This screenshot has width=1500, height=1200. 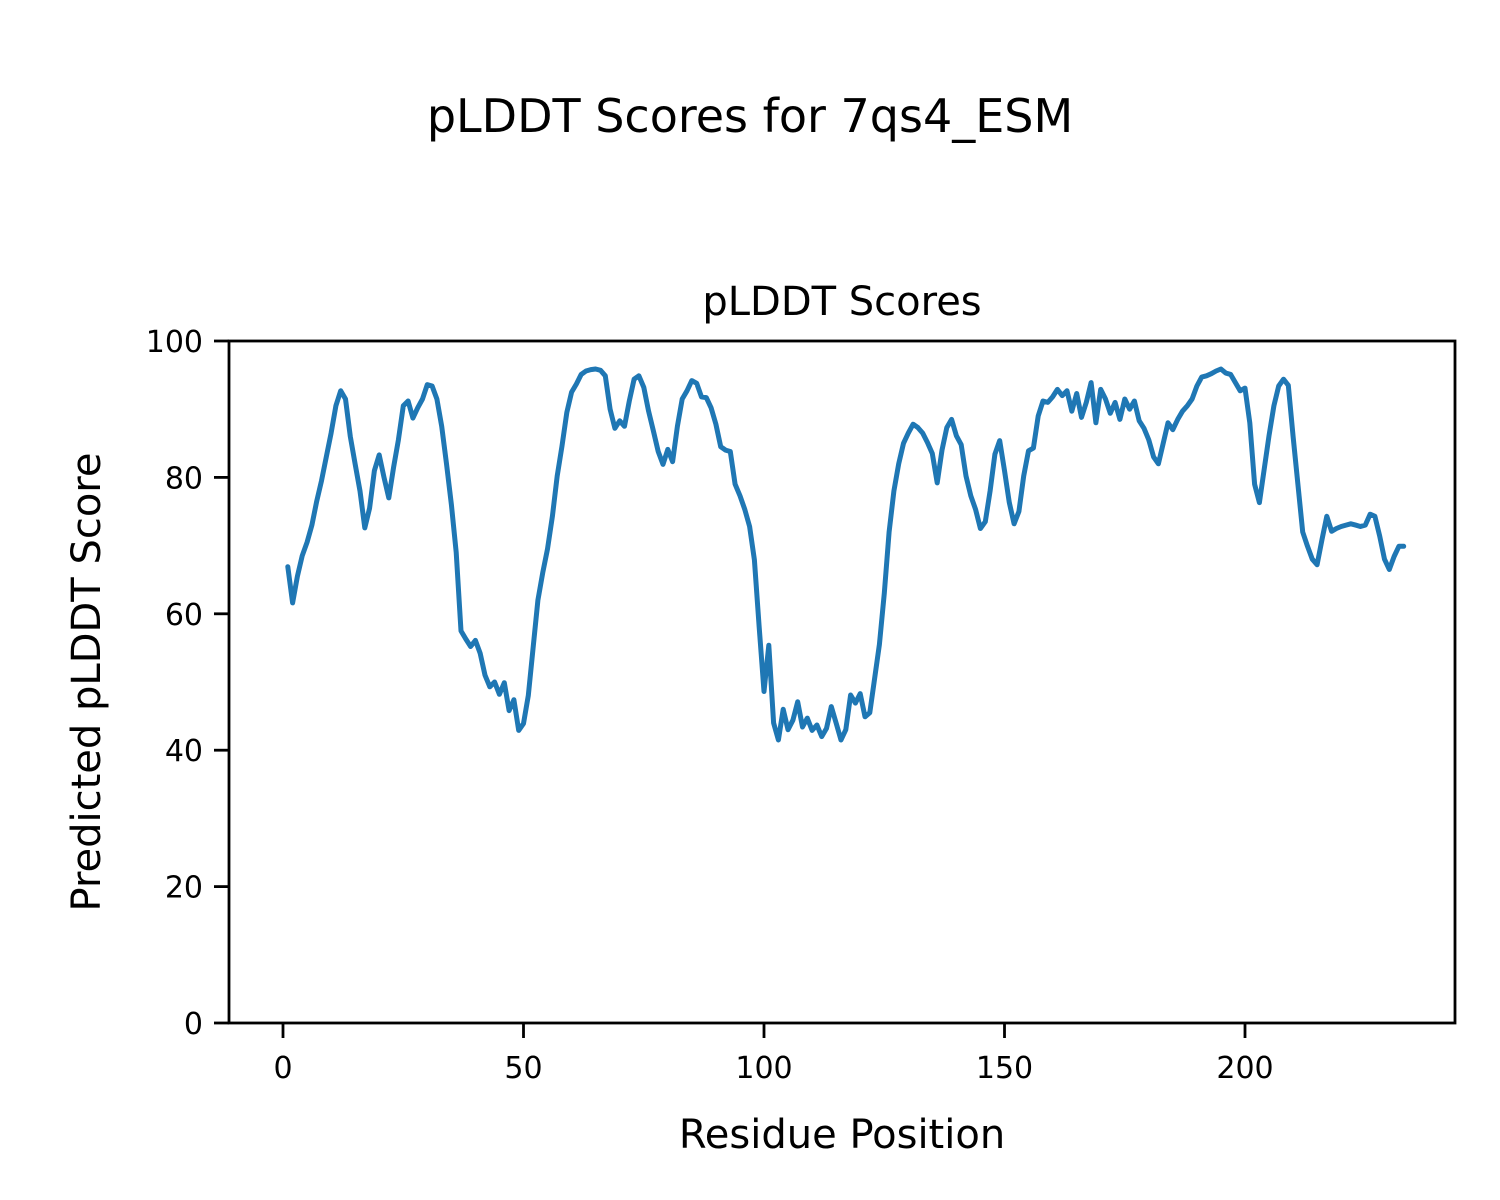 I want to click on y-axis-ticks: 0 20 40 60 80 100, so click(x=187, y=683).